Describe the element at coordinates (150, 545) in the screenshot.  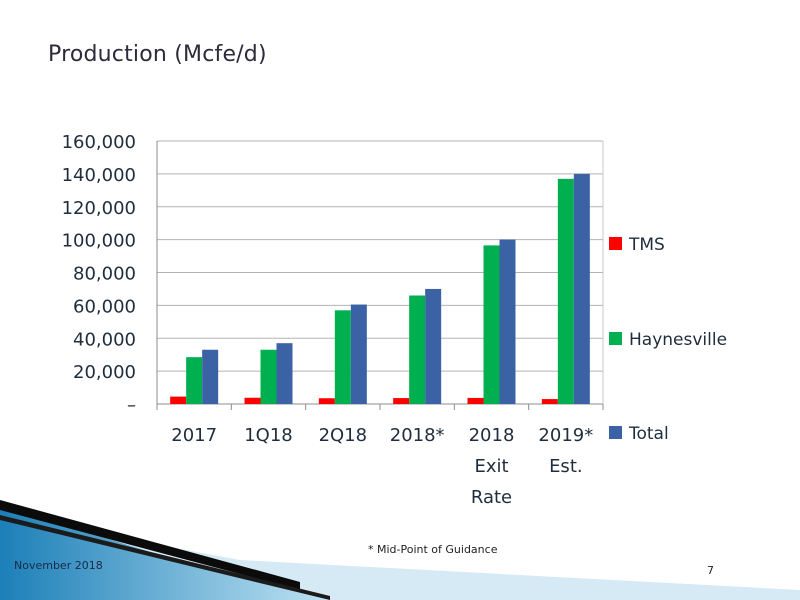
I see `swoosh-black-stripe` at that location.